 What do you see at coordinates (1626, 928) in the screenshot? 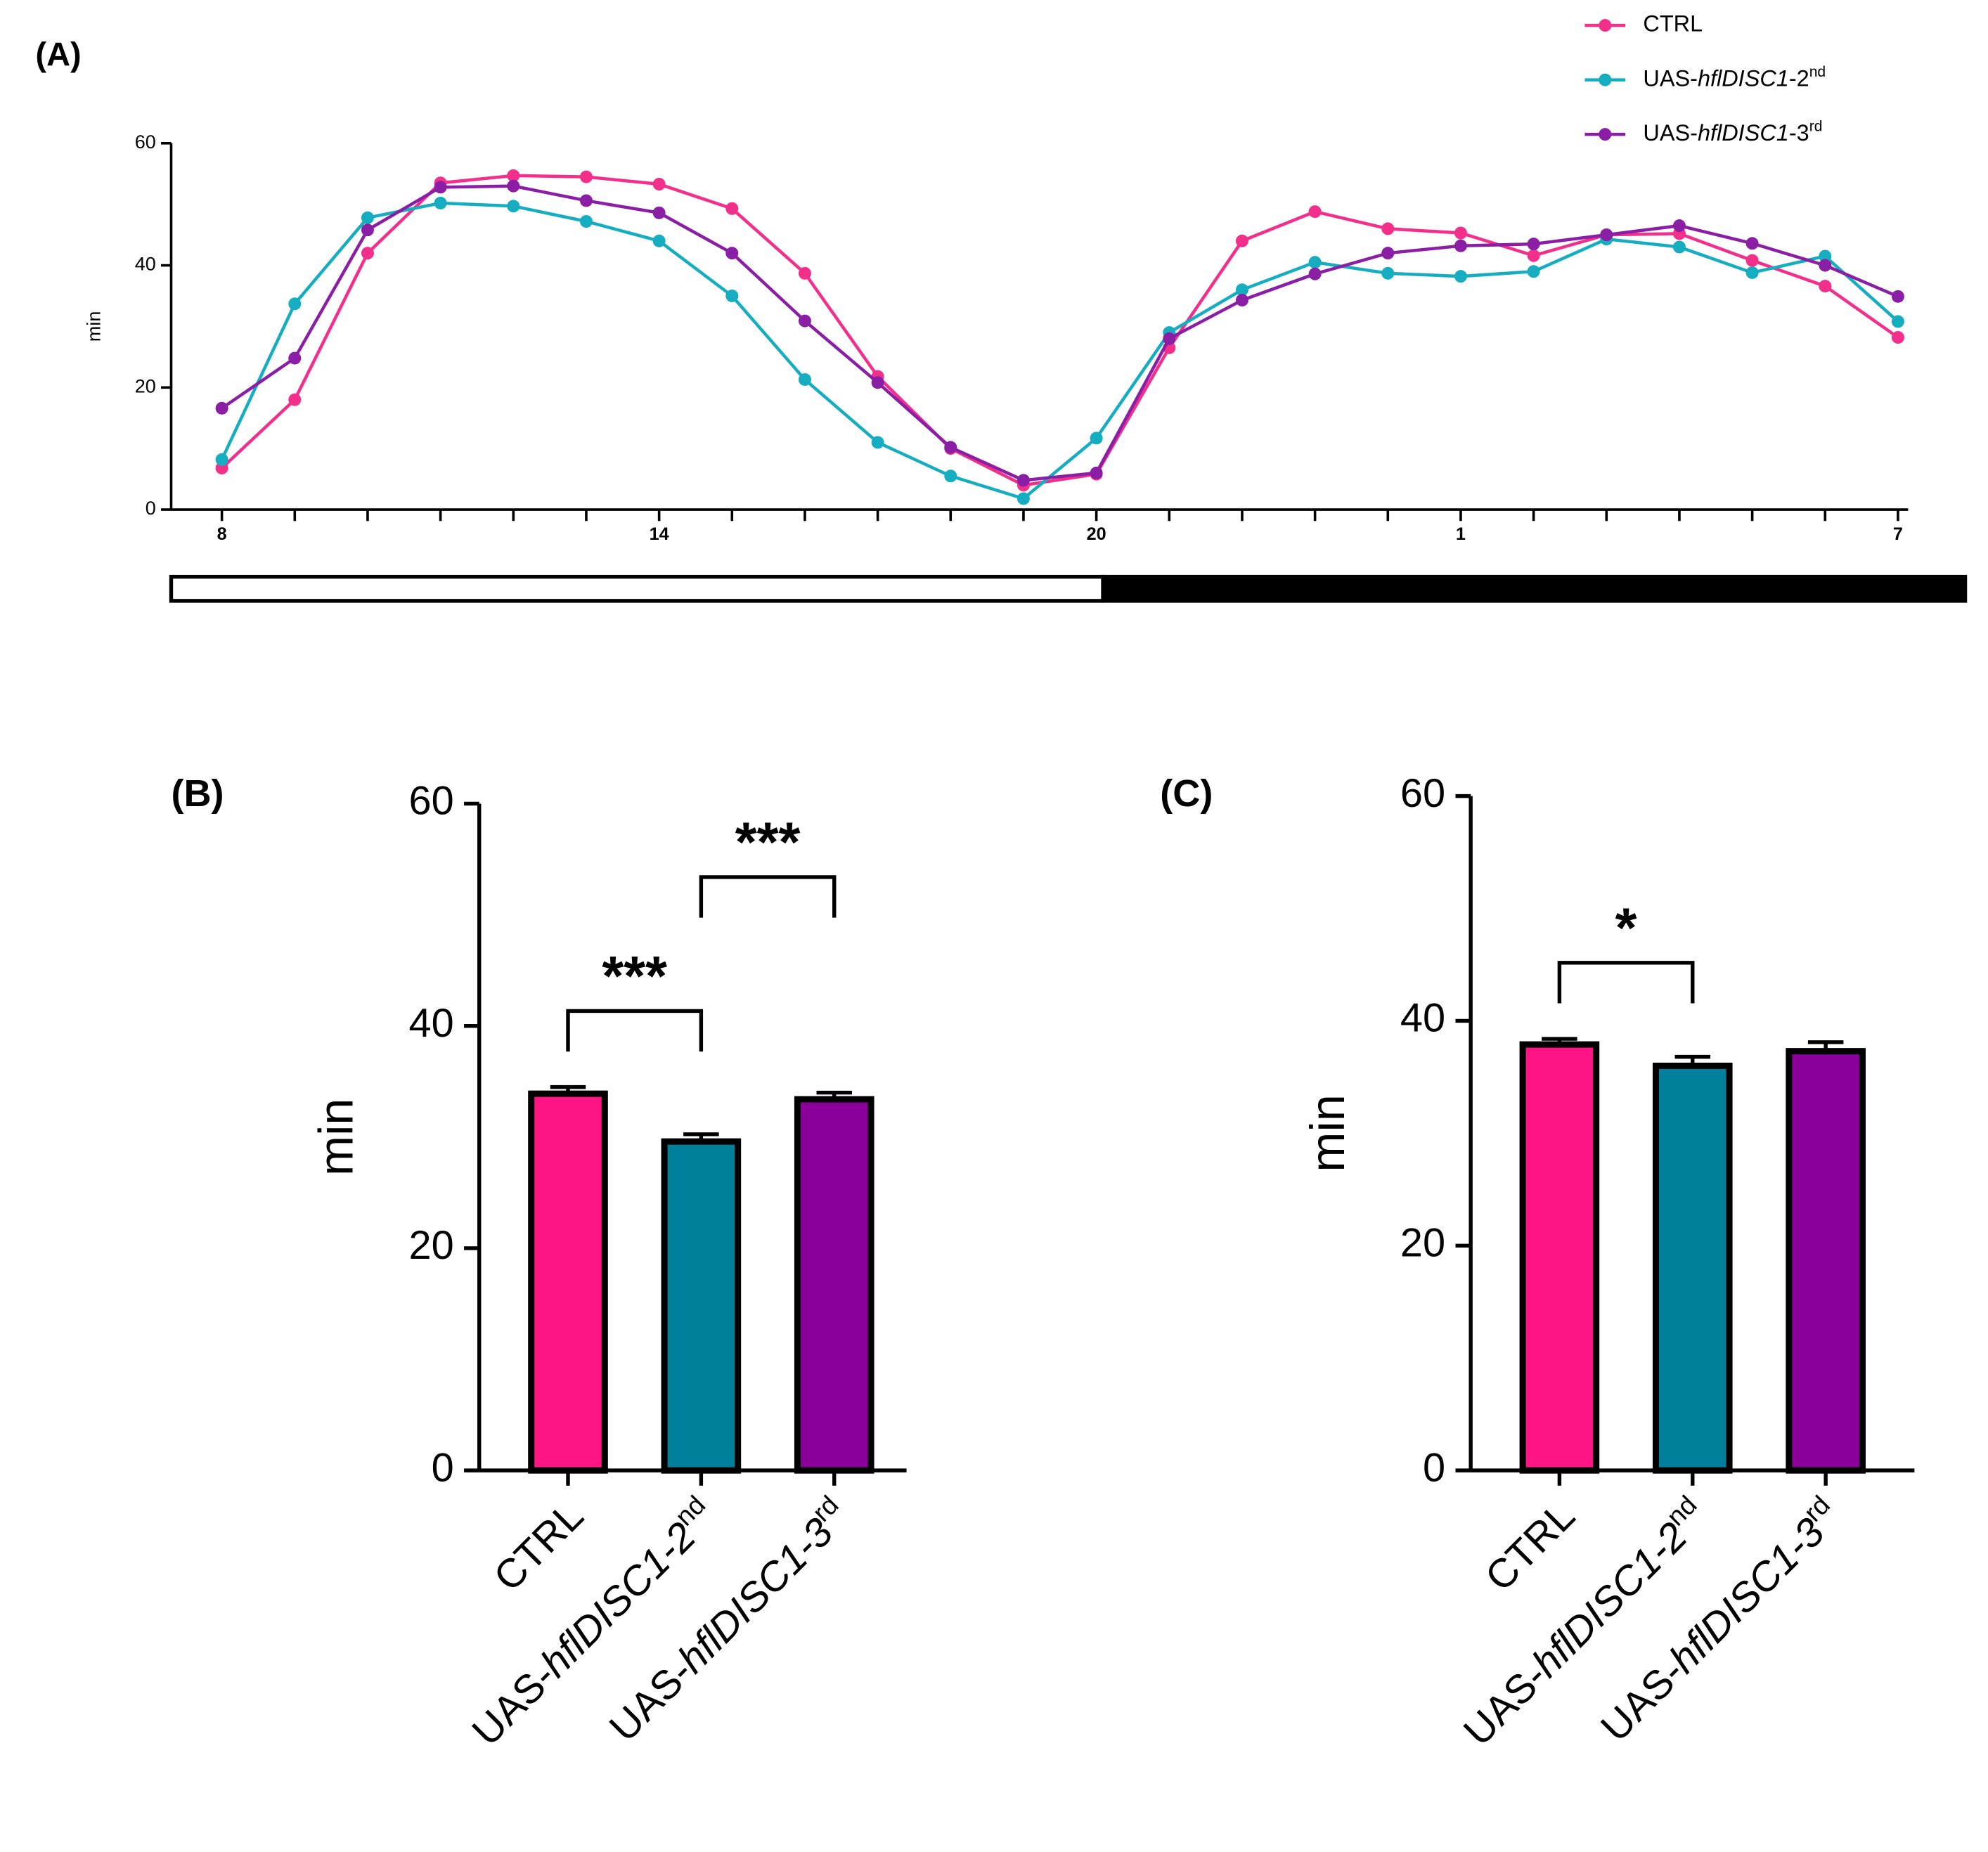
I see `significance-label: *` at bounding box center [1626, 928].